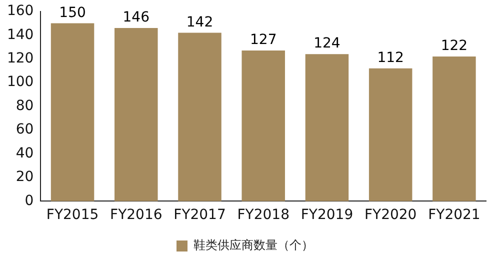  I want to click on x-tick-label: FY2021, so click(454, 215).